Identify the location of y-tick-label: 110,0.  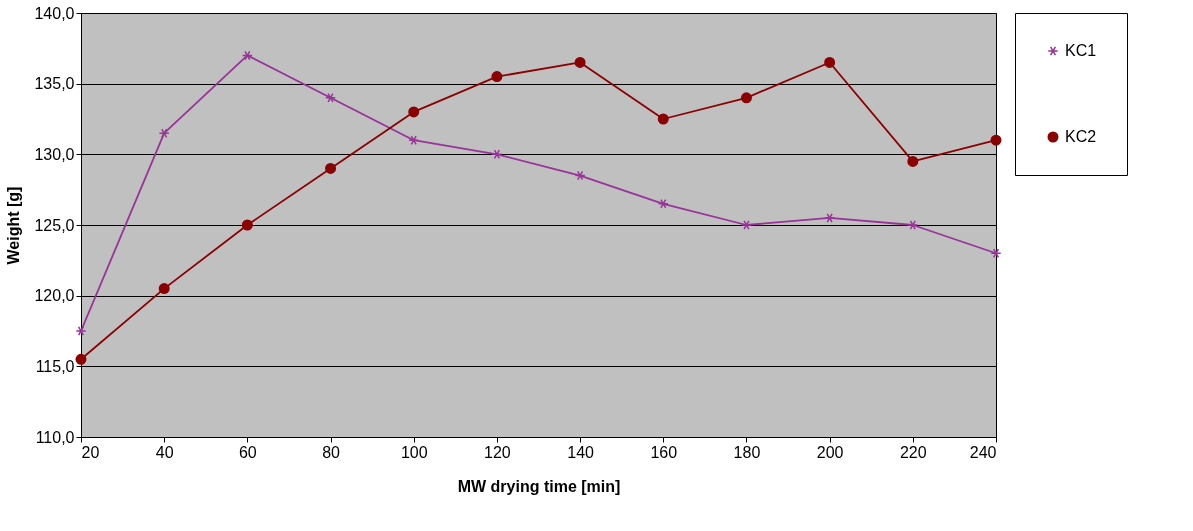
(55, 437).